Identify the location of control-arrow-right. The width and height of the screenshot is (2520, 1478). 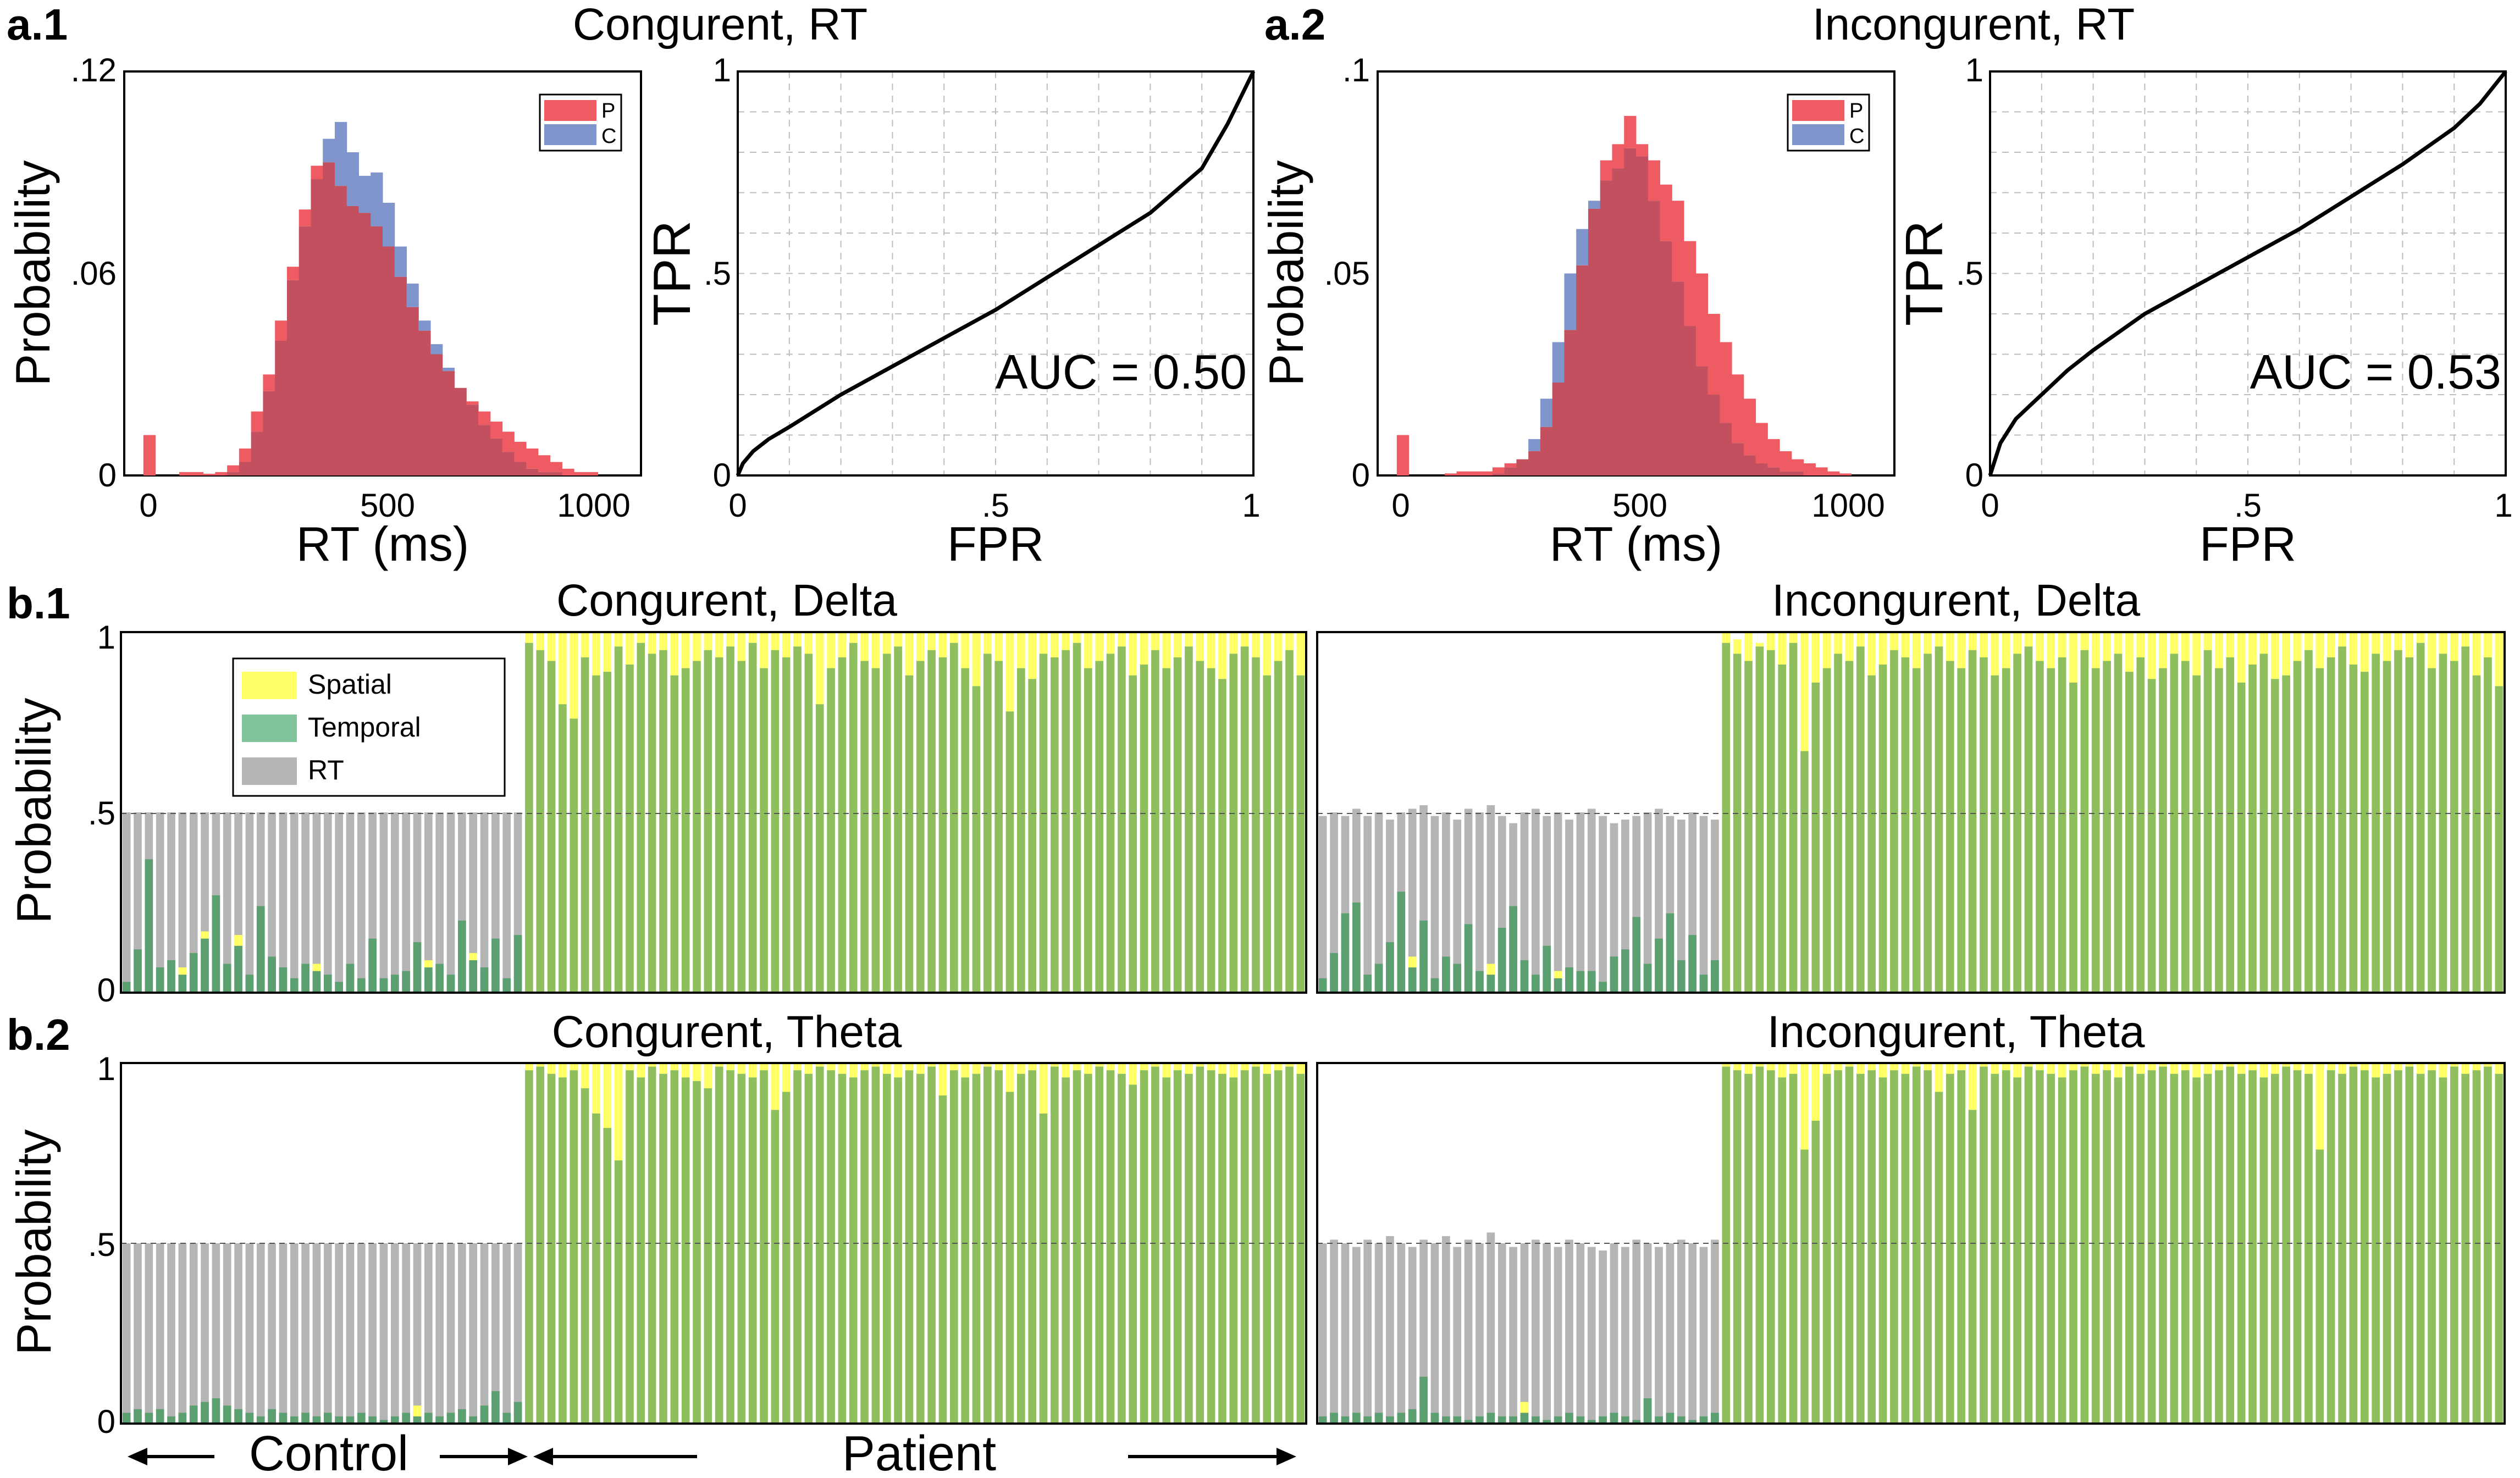
(484, 1456).